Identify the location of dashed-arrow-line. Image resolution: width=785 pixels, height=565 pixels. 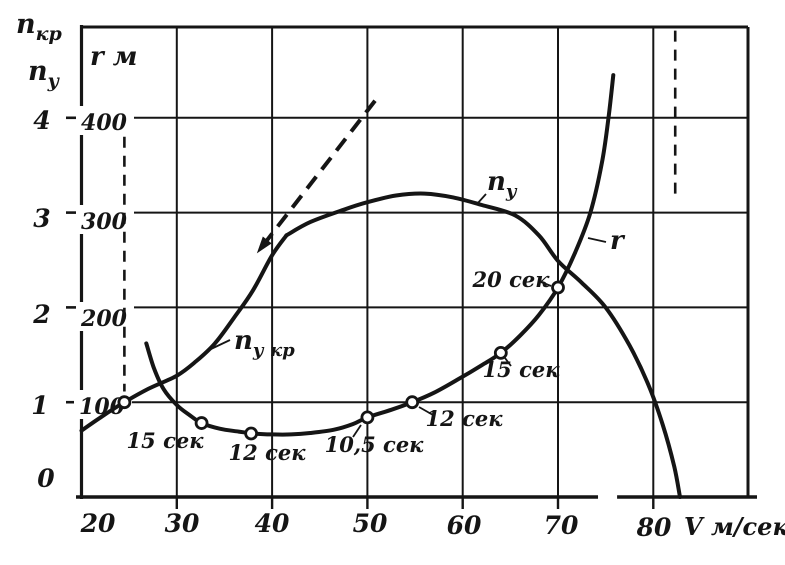
(320, 171).